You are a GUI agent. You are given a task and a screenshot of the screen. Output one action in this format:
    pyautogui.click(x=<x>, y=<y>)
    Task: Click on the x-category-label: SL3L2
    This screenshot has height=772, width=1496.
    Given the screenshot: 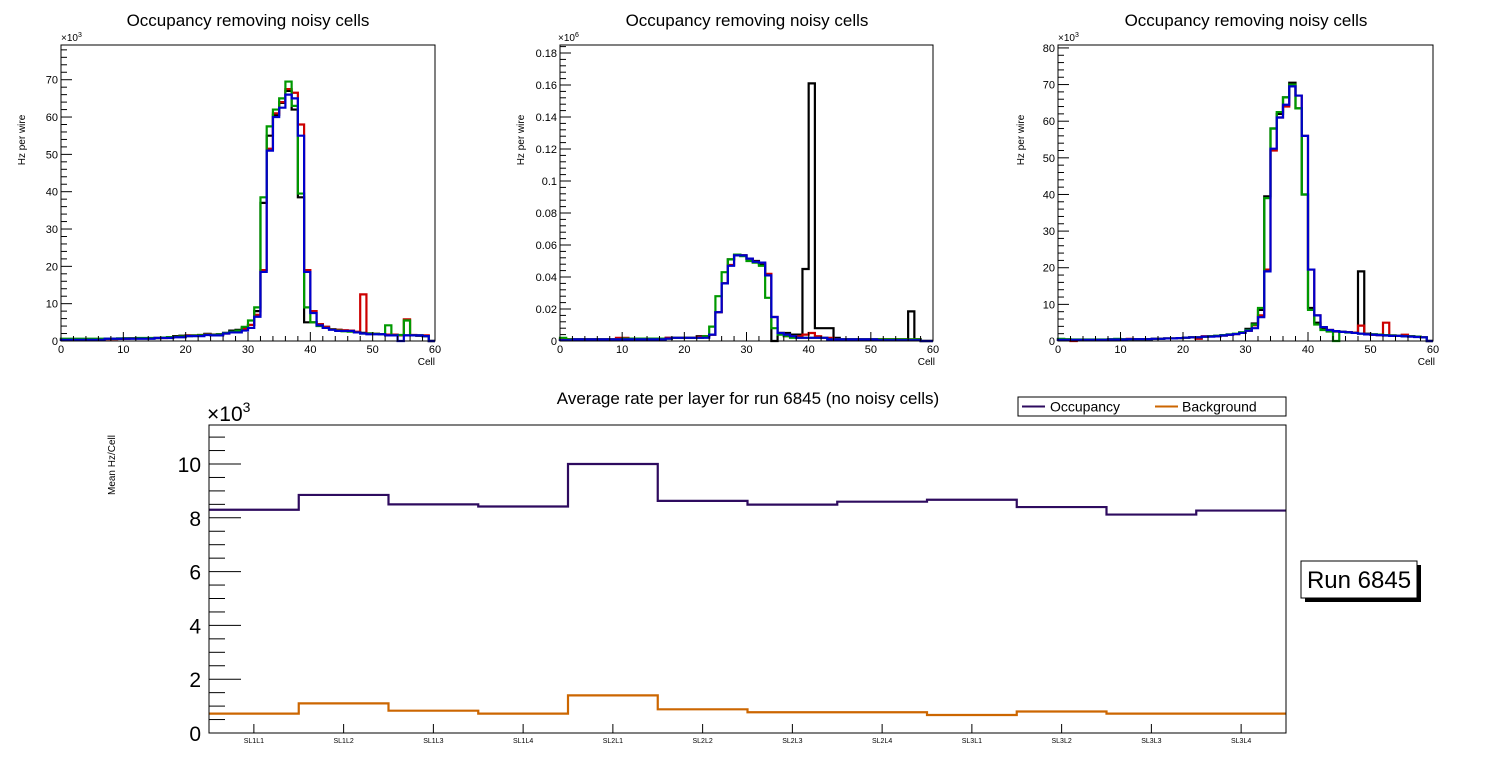 What is the action you would take?
    pyautogui.click(x=1062, y=741)
    